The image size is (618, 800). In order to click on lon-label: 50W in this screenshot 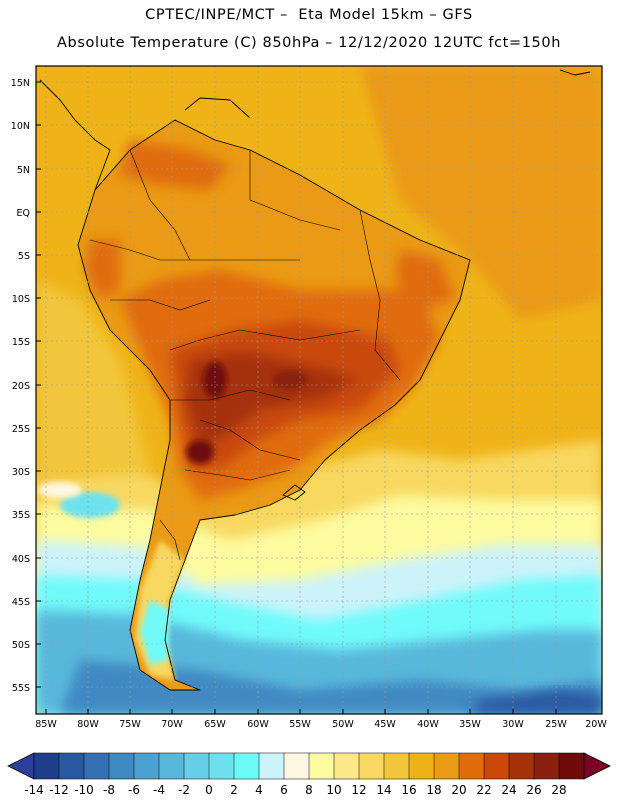, I will do `click(343, 724)`.